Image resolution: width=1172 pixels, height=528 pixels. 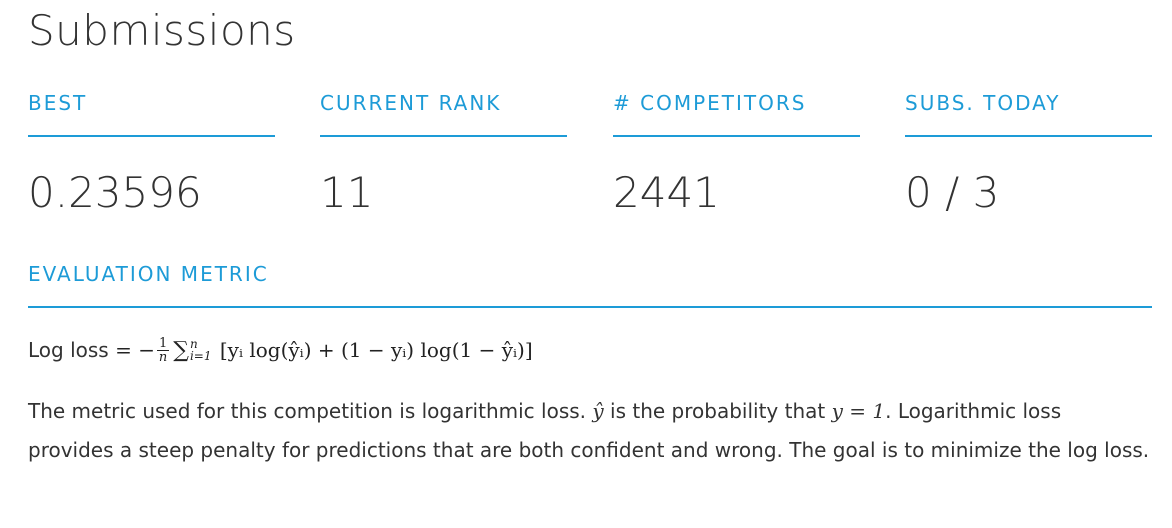 I want to click on description-math-yhat: ŷ, so click(x=598, y=411).